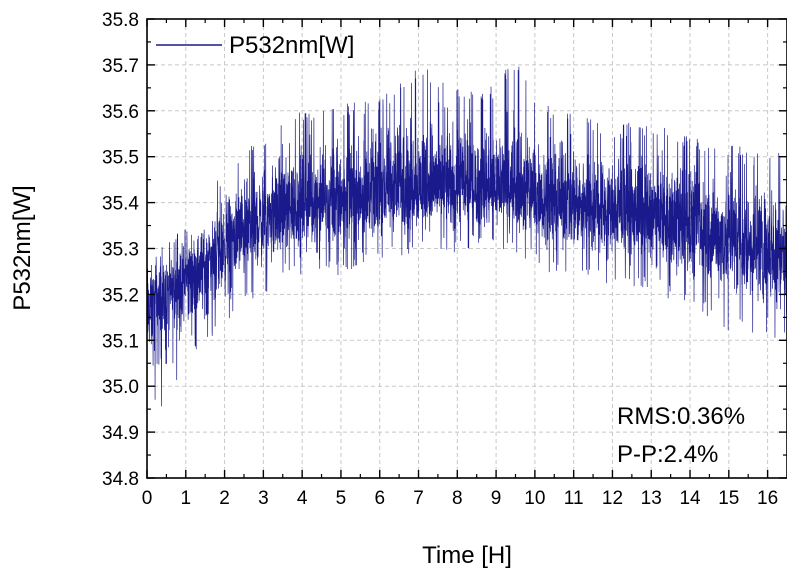 The image size is (787, 577). I want to click on legend: P532nm[W], so click(255, 45).